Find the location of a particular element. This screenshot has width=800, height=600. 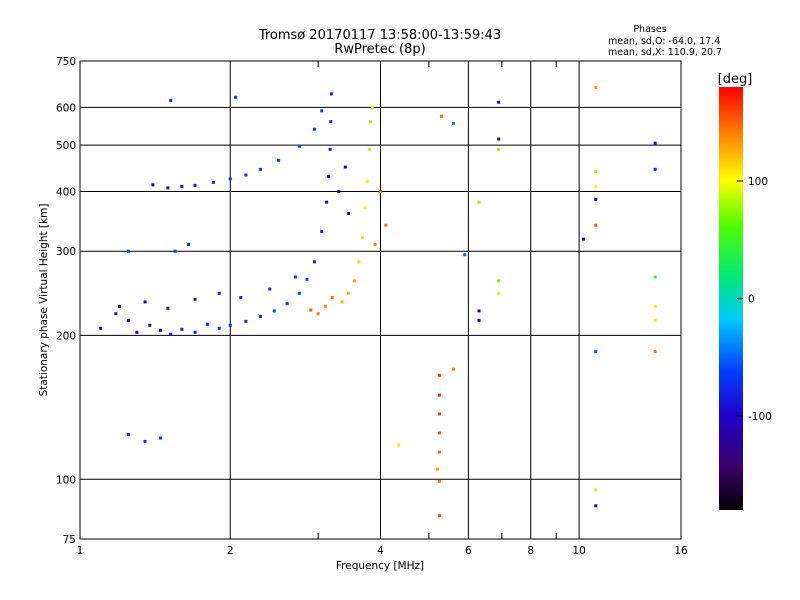

x-tick-labels: 1 2 4 6 8 10 16 is located at coordinates (382, 551).